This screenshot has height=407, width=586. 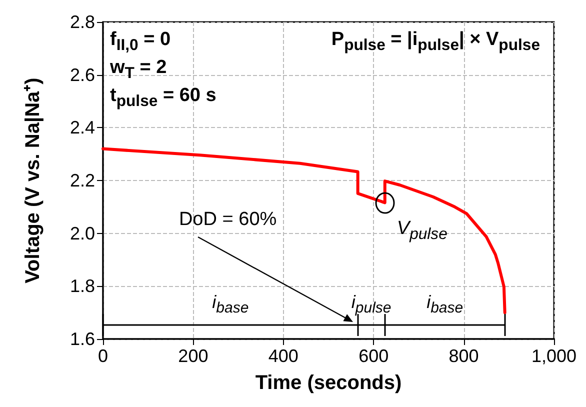 What do you see at coordinates (373, 356) in the screenshot?
I see `x-tick-label: 600` at bounding box center [373, 356].